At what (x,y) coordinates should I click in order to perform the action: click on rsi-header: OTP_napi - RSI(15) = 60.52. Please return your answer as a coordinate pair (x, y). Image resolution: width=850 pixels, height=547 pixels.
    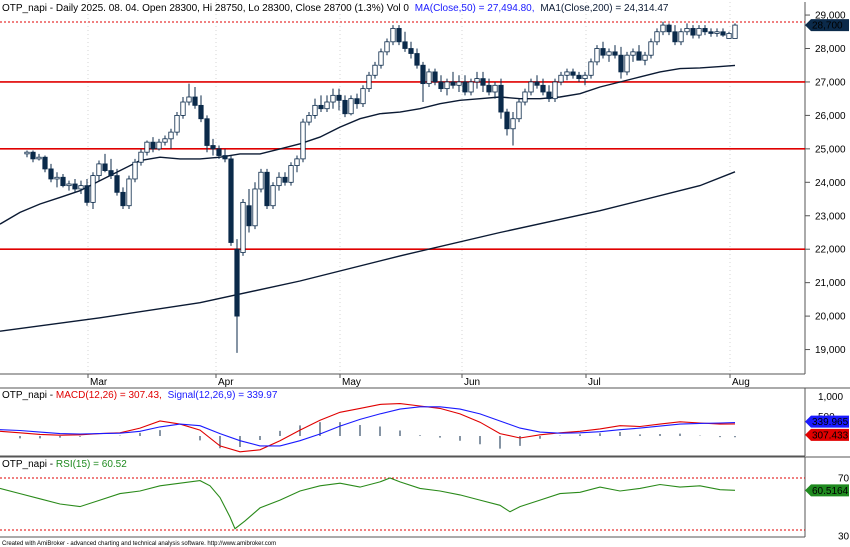
    Looking at the image, I should click on (64, 464).